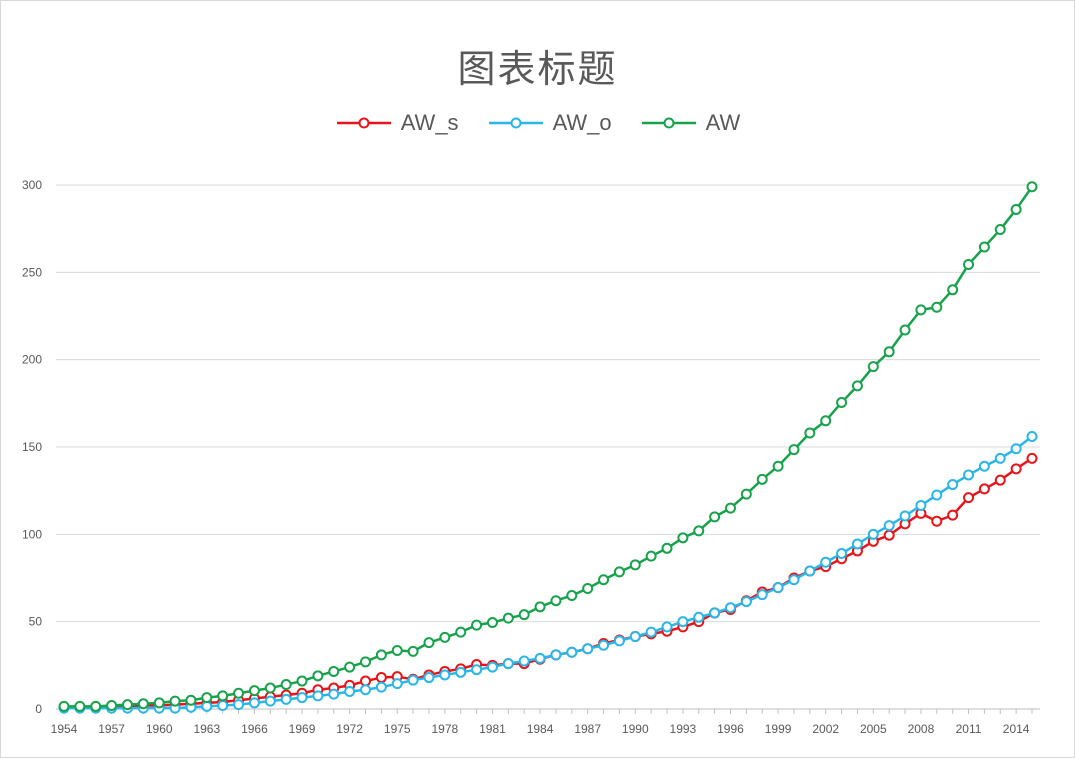 This screenshot has width=1075, height=758. Describe the element at coordinates (723, 122) in the screenshot. I see `legend-label: AW` at that location.